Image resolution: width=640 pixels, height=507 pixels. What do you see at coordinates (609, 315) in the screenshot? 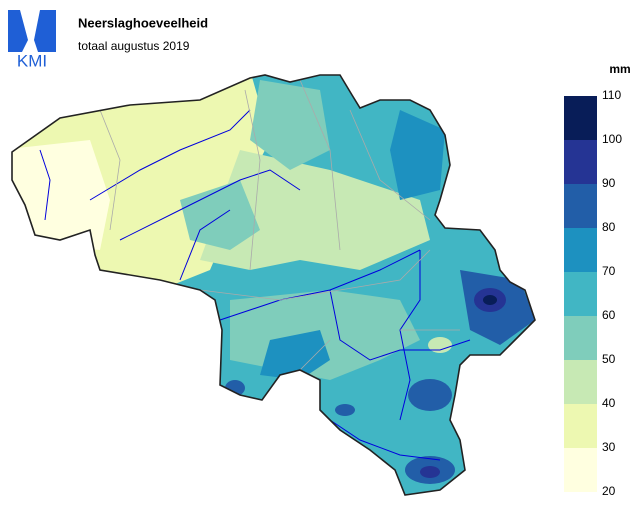
I see `legend-label: 60` at bounding box center [609, 315].